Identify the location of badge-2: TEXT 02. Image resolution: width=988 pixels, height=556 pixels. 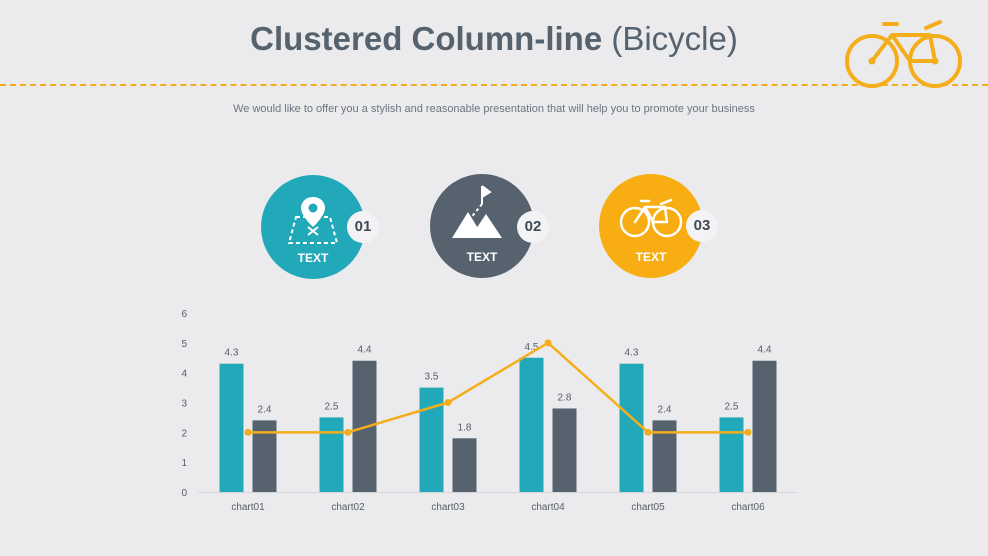
(489, 226).